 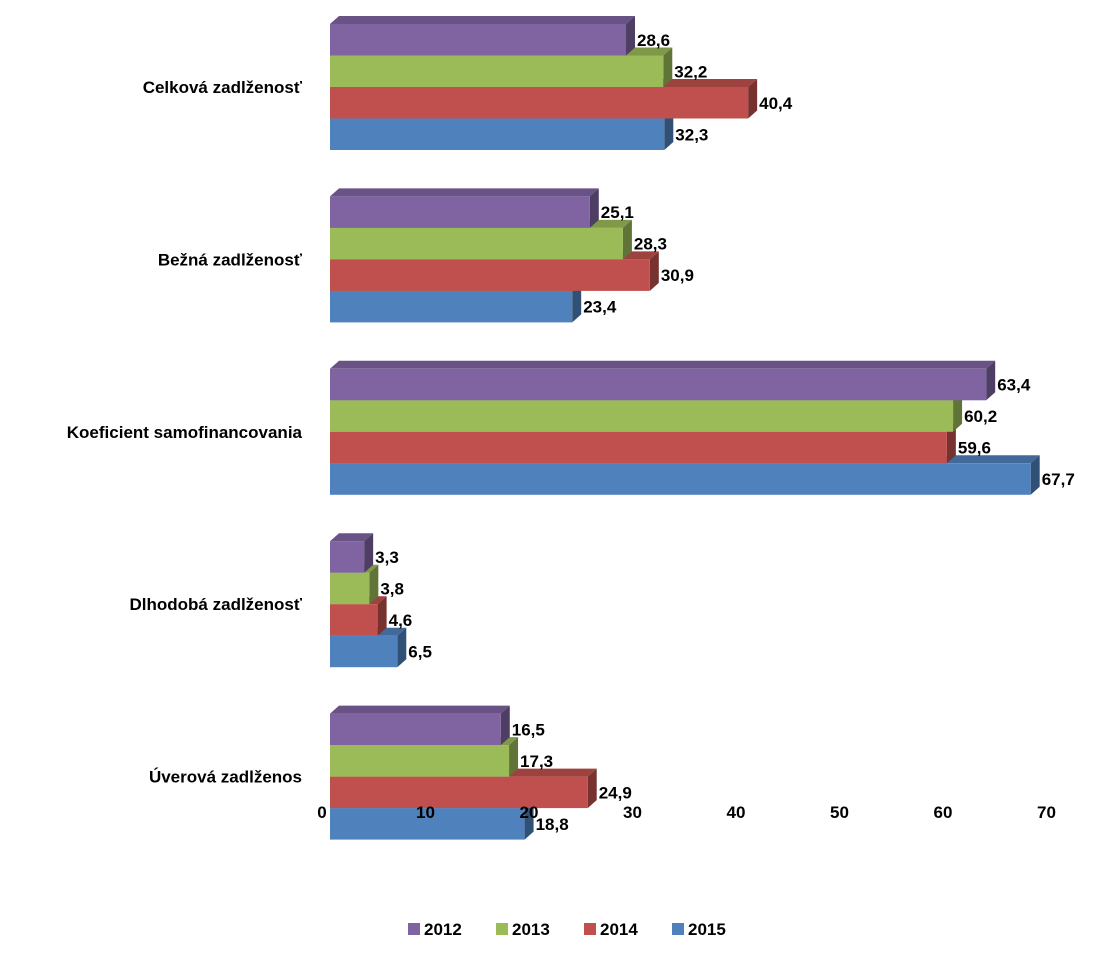 What do you see at coordinates (528, 729) in the screenshot?
I see `data-label: 16,5` at bounding box center [528, 729].